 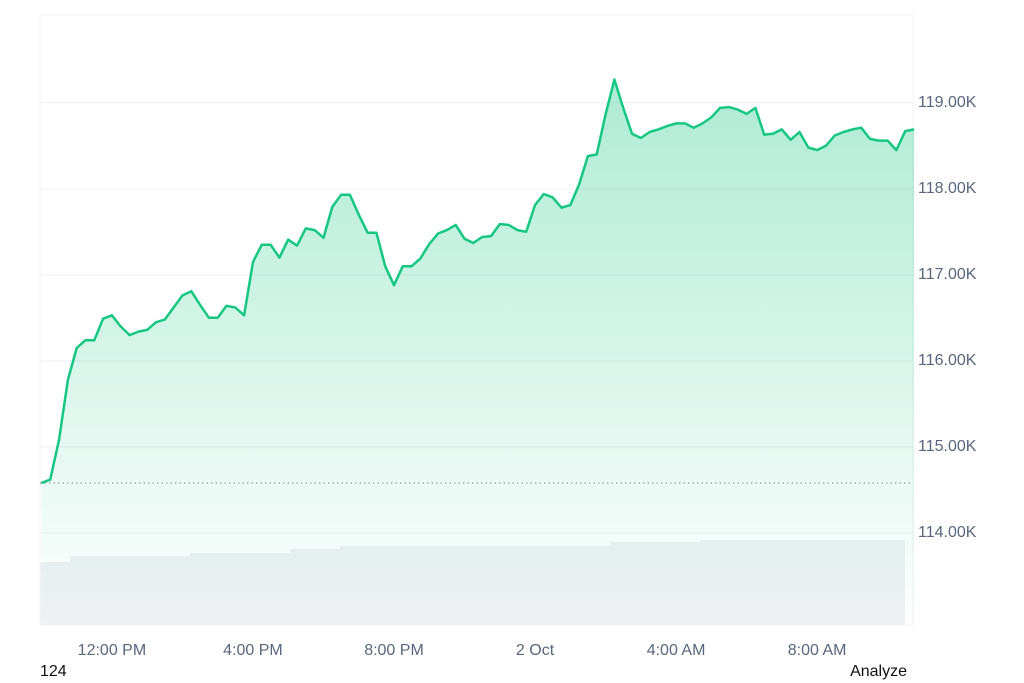 I want to click on y-tick-label: 118.00K, so click(x=947, y=188).